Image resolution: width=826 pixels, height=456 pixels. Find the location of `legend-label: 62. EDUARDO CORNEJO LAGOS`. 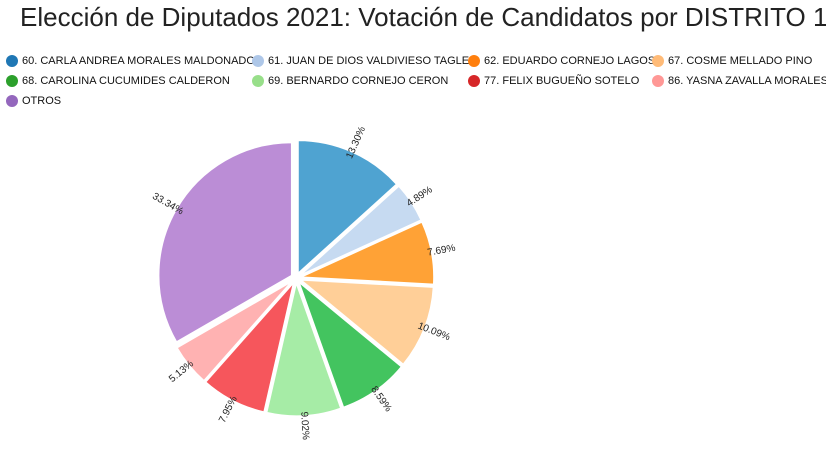

legend-label: 62. EDUARDO CORNEJO LAGOS is located at coordinates (570, 61).